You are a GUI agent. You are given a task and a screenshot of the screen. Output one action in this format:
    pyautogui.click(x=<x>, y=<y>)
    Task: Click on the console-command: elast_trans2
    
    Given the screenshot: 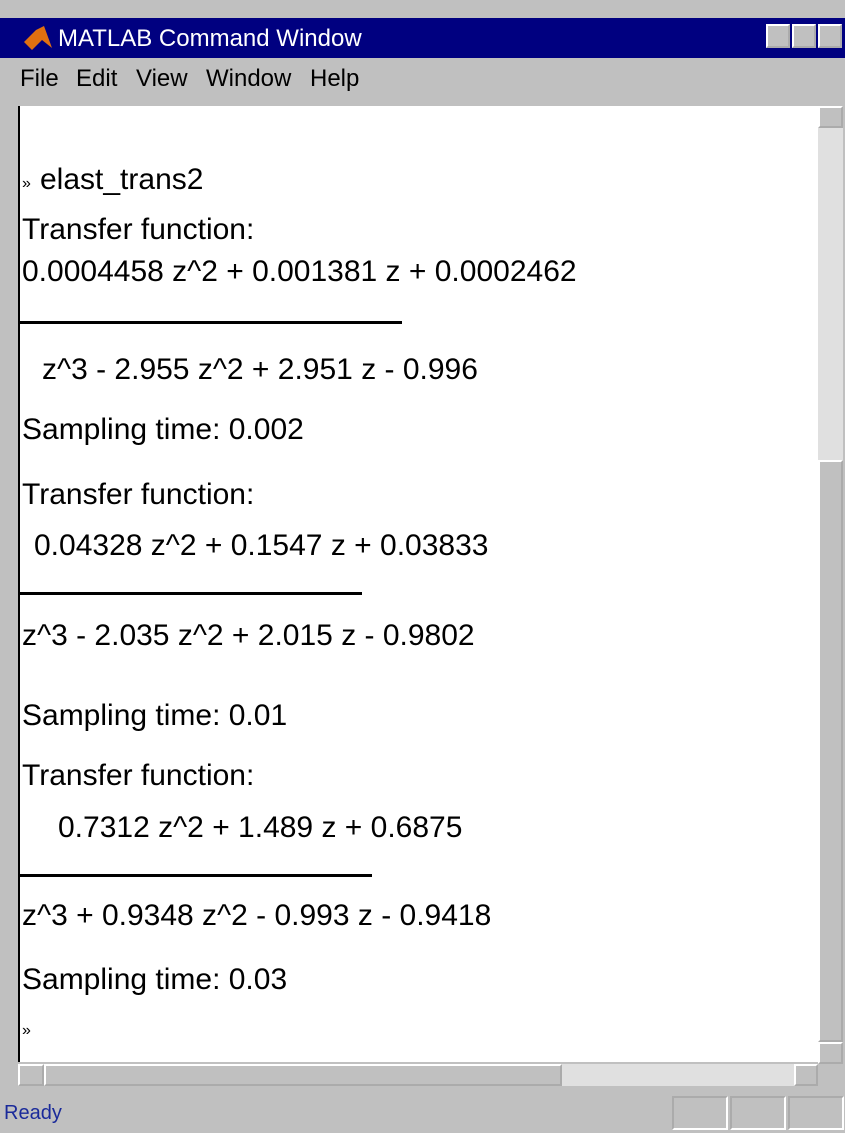 What is the action you would take?
    pyautogui.click(x=122, y=179)
    